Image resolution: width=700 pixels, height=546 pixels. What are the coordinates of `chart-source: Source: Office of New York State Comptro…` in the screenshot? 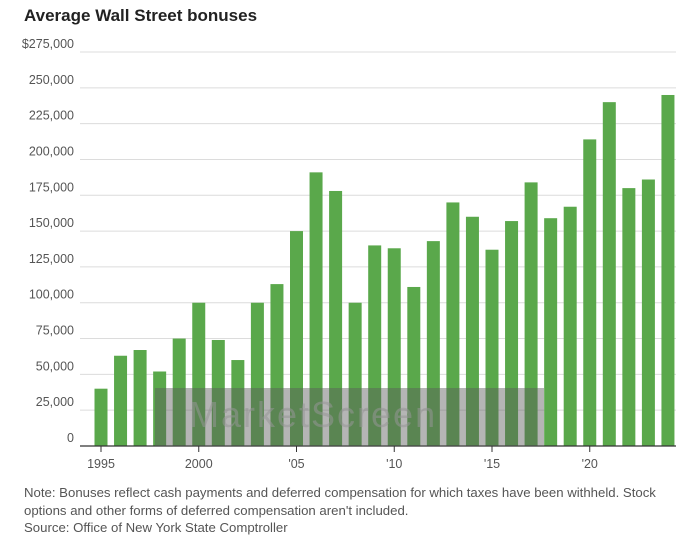 It's located at (156, 527).